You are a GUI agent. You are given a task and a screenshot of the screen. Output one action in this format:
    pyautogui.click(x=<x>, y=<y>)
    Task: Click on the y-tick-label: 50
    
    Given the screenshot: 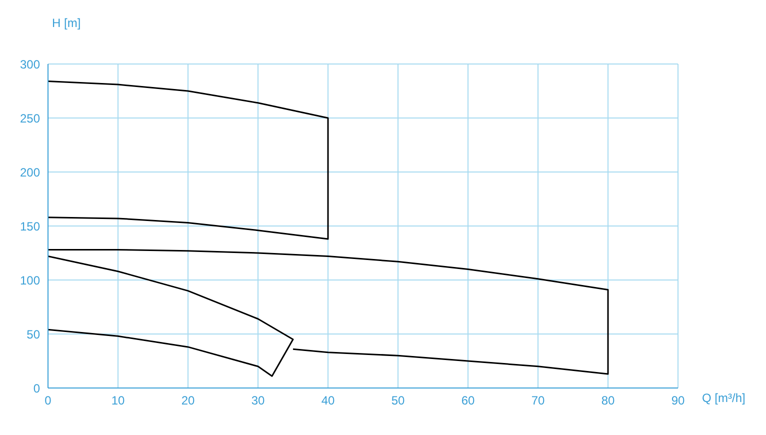 What is the action you would take?
    pyautogui.click(x=33, y=334)
    